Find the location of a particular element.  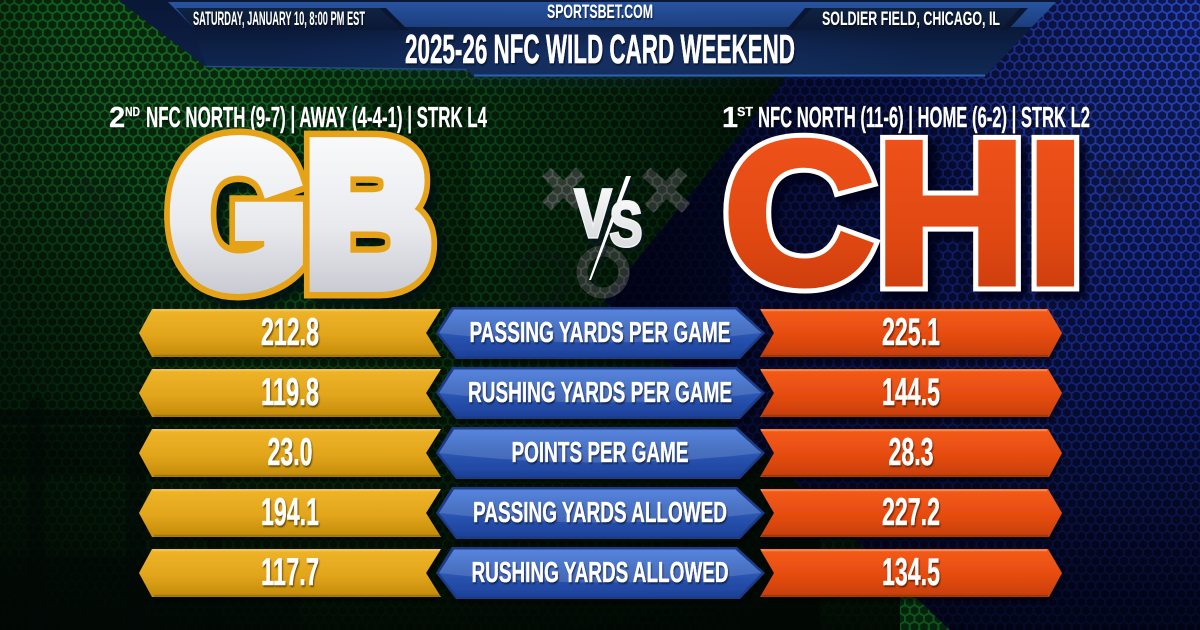

svg-text: S is located at coordinates (626, 225).